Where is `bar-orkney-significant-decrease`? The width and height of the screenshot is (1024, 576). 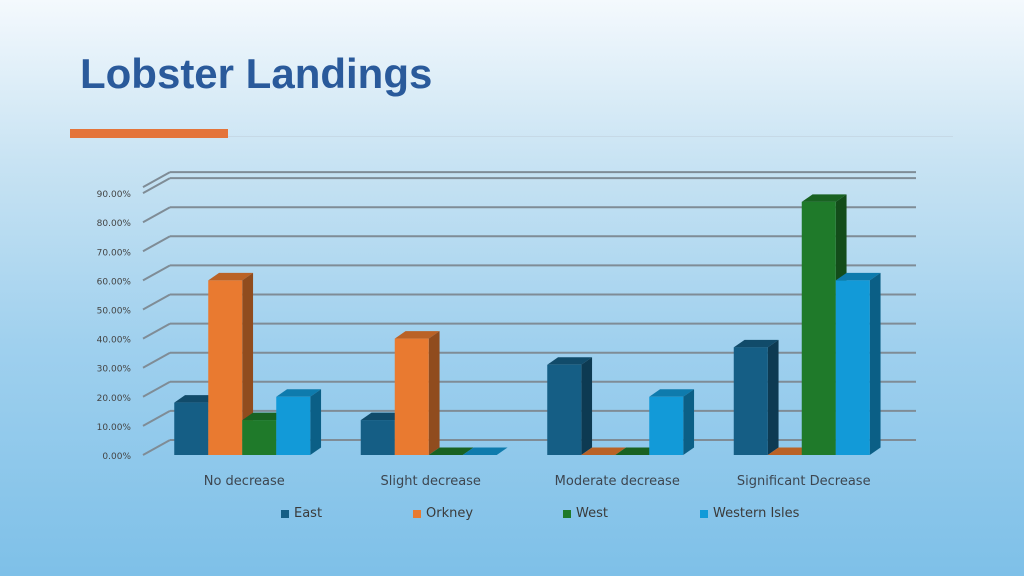
bar-orkney-significant-decrease is located at coordinates (790, 451).